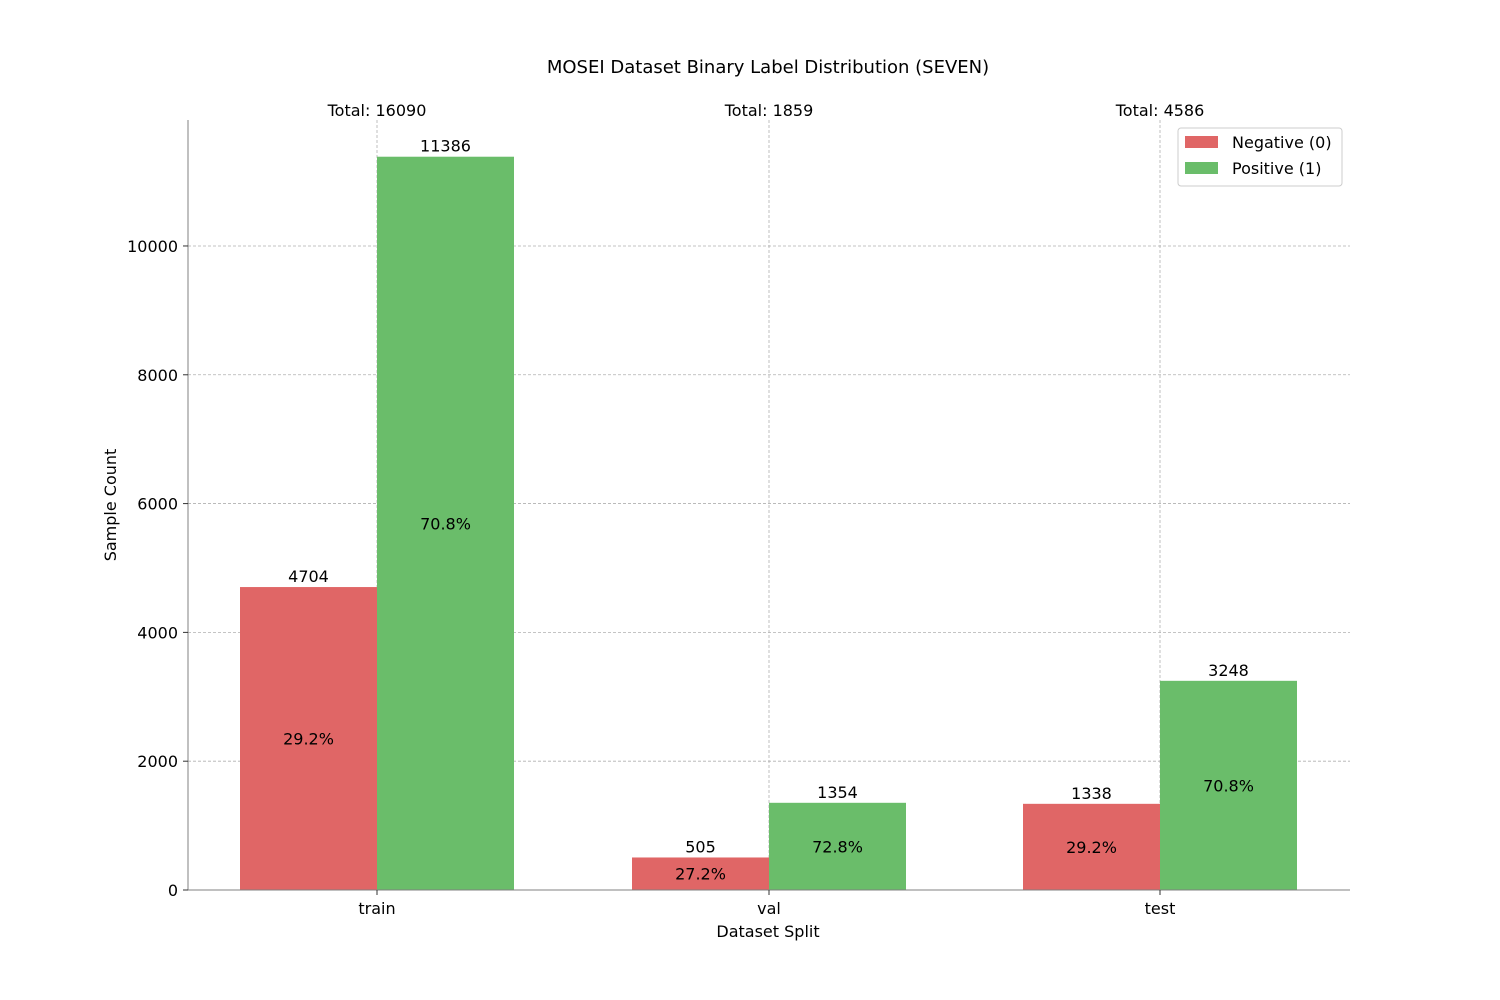 This screenshot has height=1000, width=1500. I want to click on value-label: 1354, so click(837, 792).